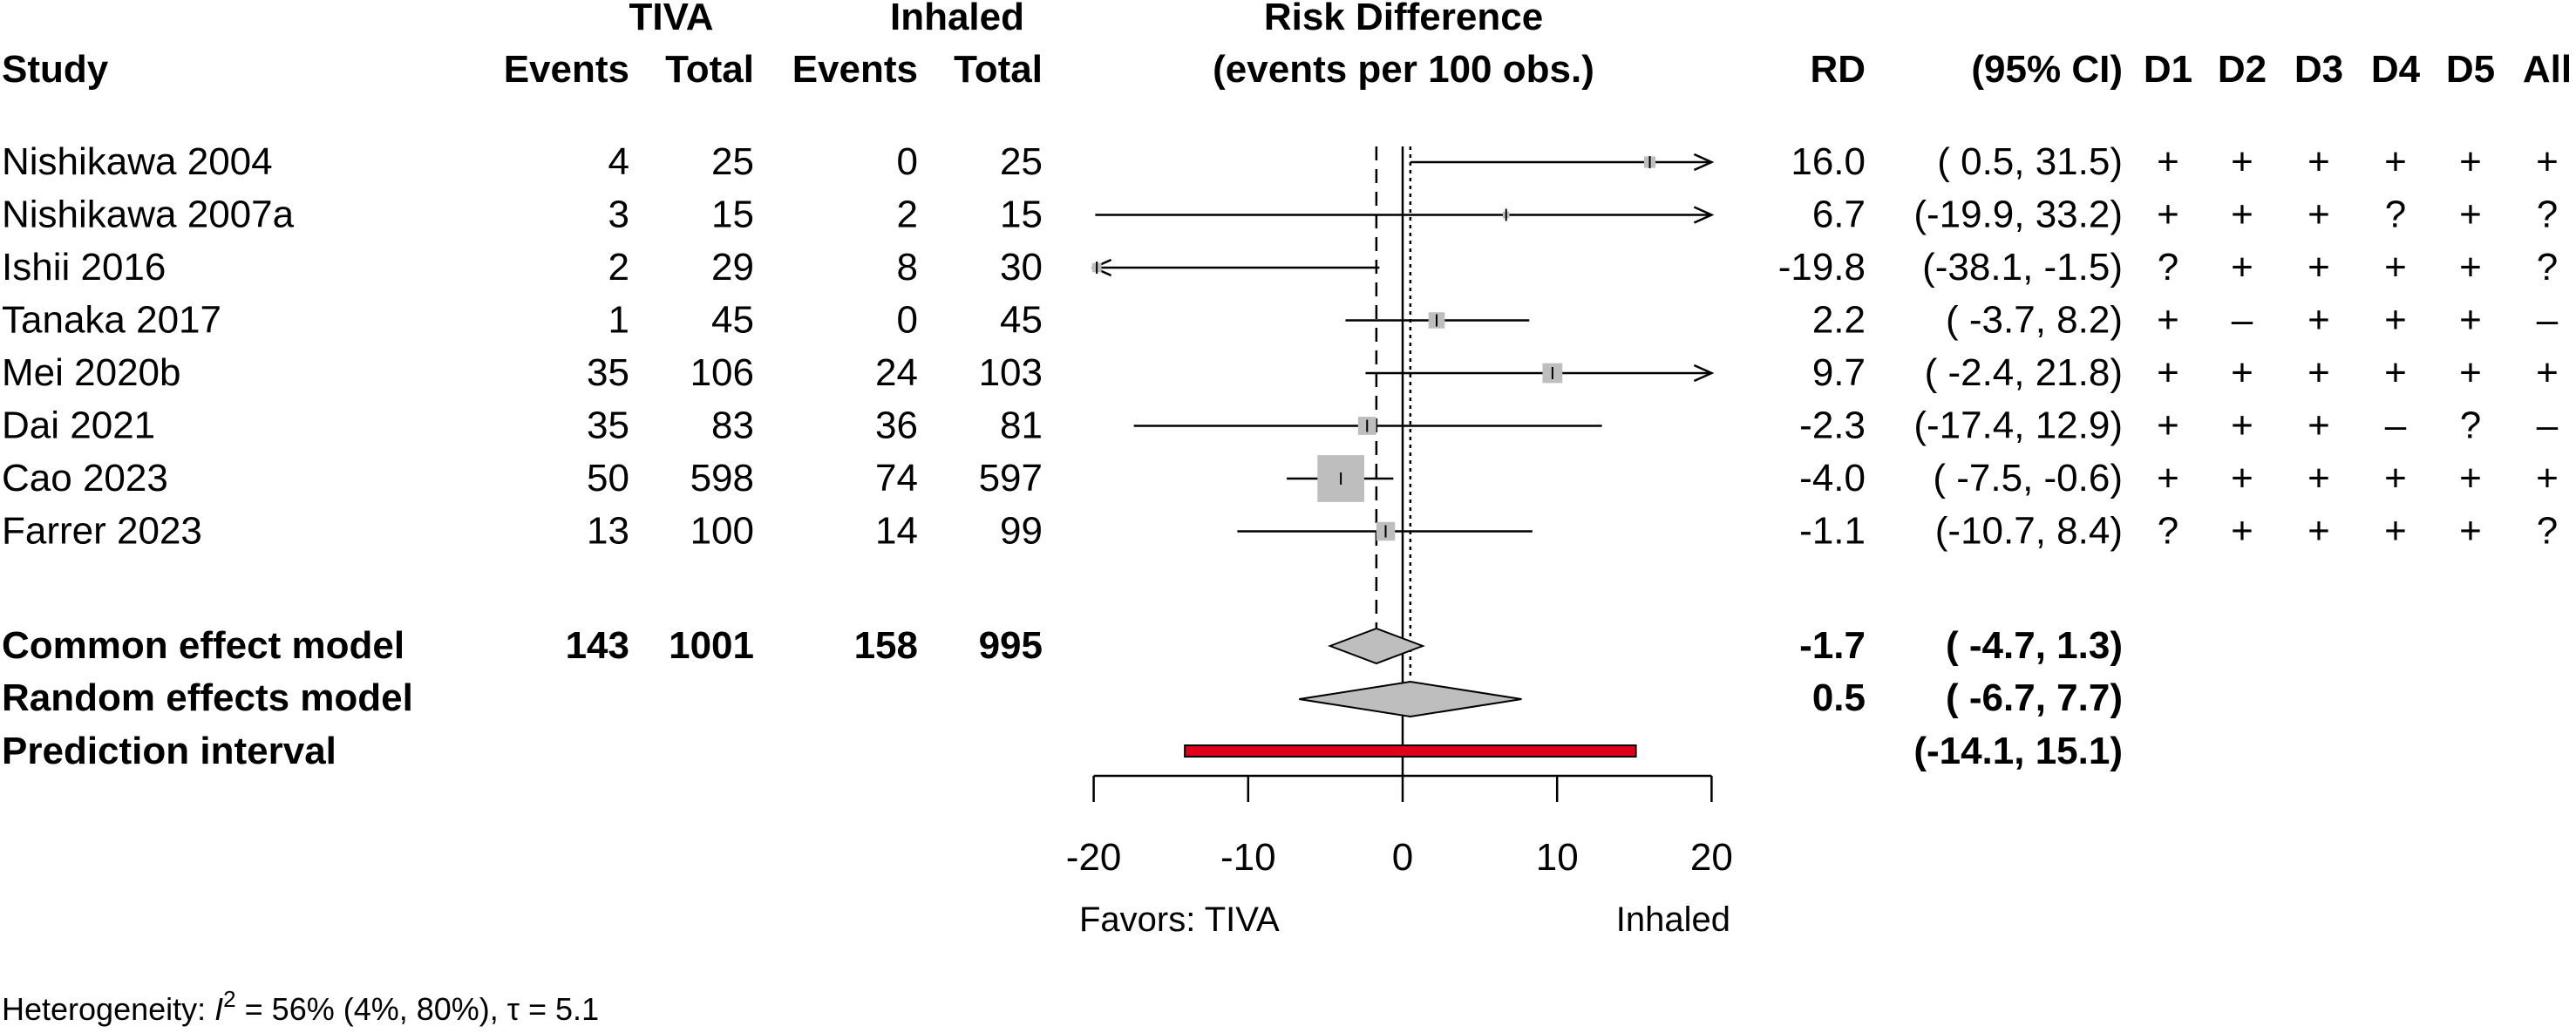 The image size is (2576, 1033). Describe the element at coordinates (2030, 161) in the screenshot. I see `ci-value: ( 0.5, 31.5)` at that location.